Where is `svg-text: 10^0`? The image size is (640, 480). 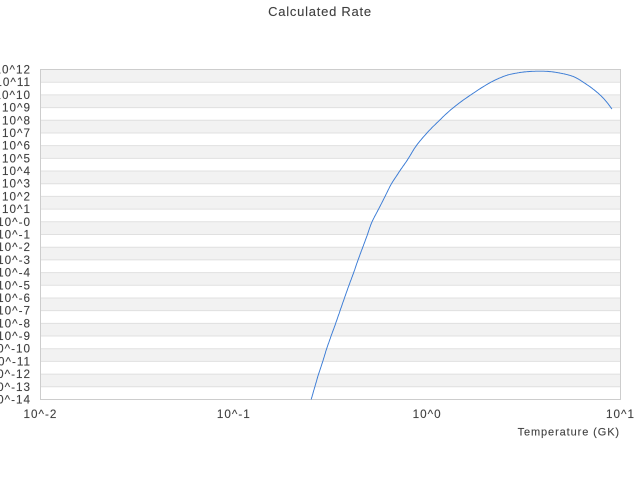 svg-text: 10^0 is located at coordinates (427, 414).